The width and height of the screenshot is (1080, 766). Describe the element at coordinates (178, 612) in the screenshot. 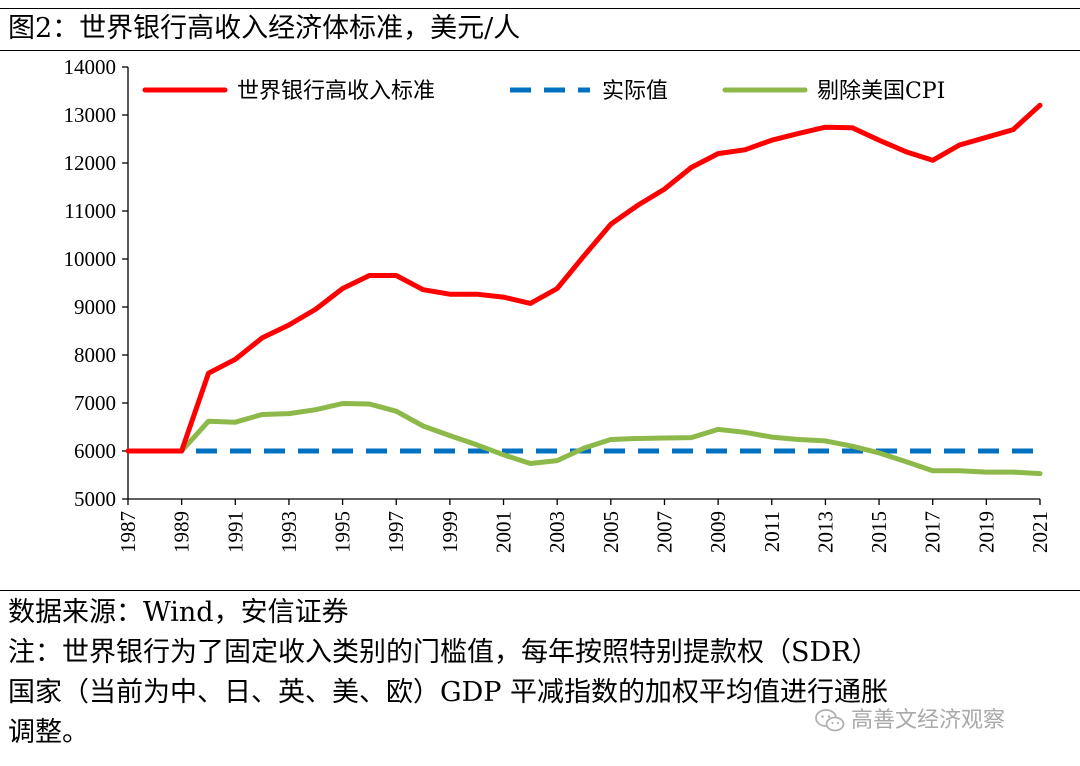

I see `data-source: 数据来源：Wind，安信证券` at that location.